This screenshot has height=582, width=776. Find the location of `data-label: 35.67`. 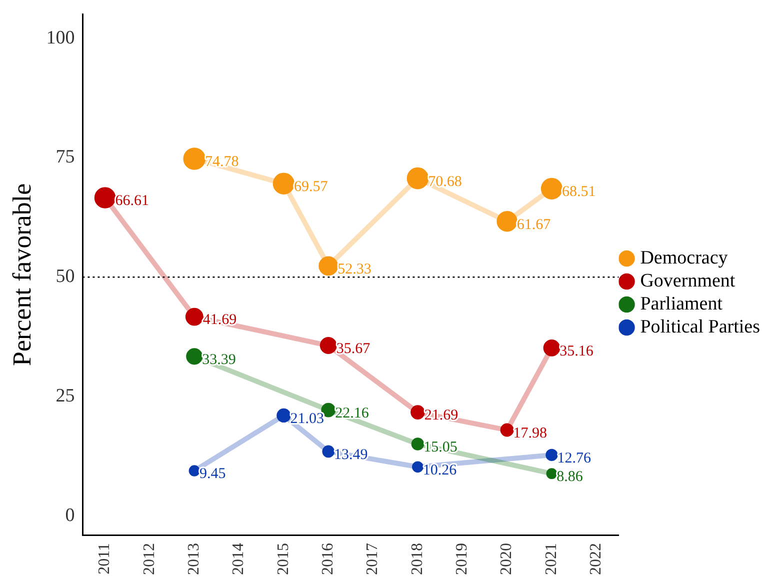

data-label: 35.67 is located at coordinates (353, 348).